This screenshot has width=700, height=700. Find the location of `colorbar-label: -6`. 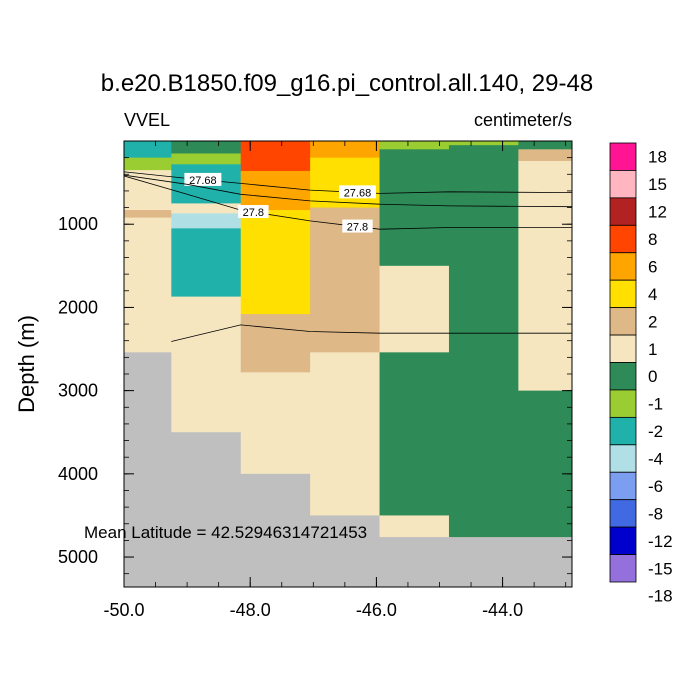

colorbar-label: -6 is located at coordinates (655, 486).